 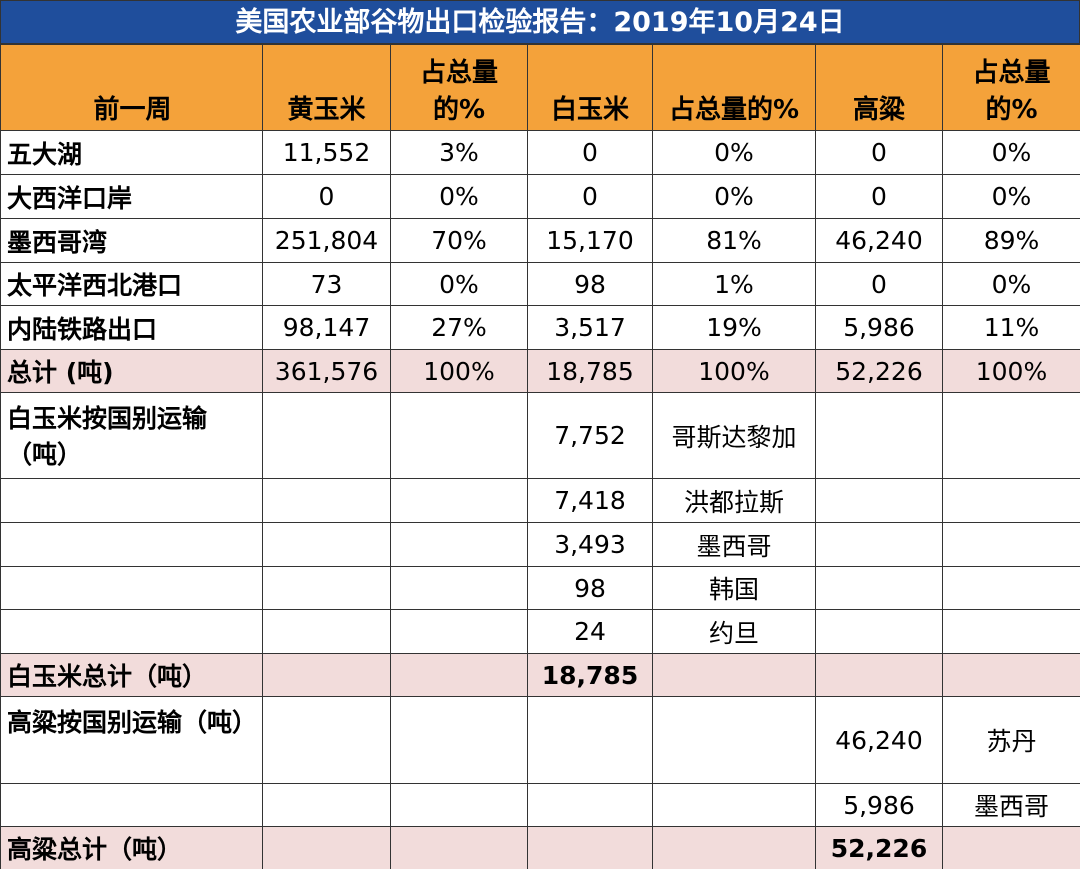 I want to click on header-cell: 前一周, so click(x=131, y=87).